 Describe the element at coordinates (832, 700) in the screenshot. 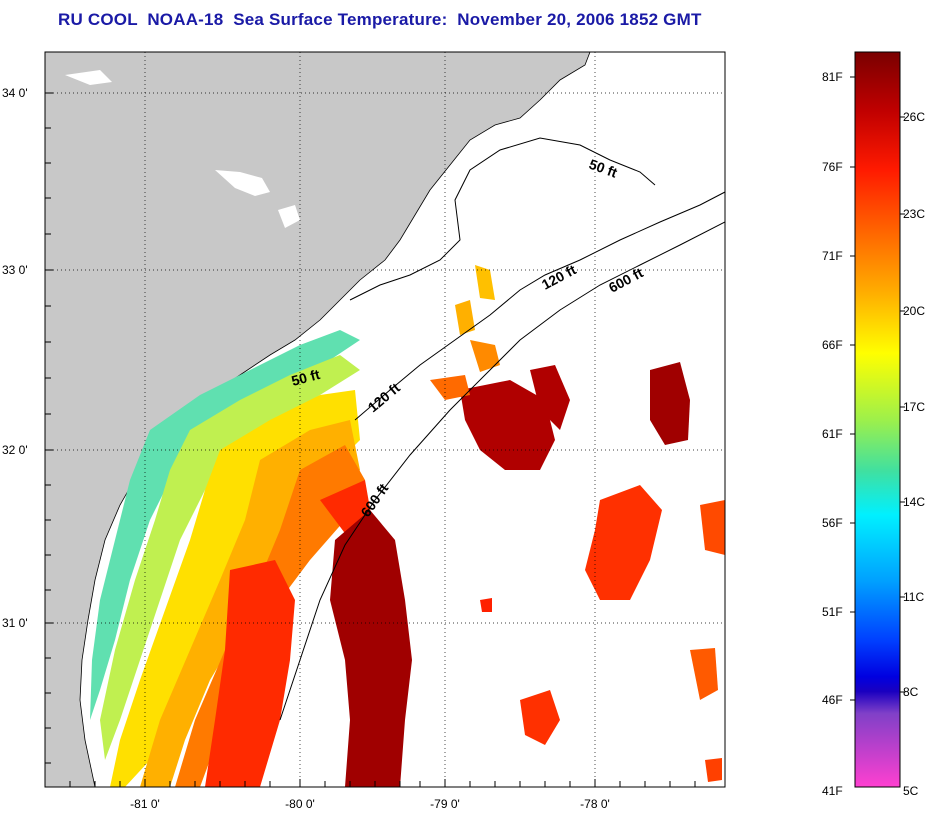

I see `colorbar-f-label: 46F` at that location.